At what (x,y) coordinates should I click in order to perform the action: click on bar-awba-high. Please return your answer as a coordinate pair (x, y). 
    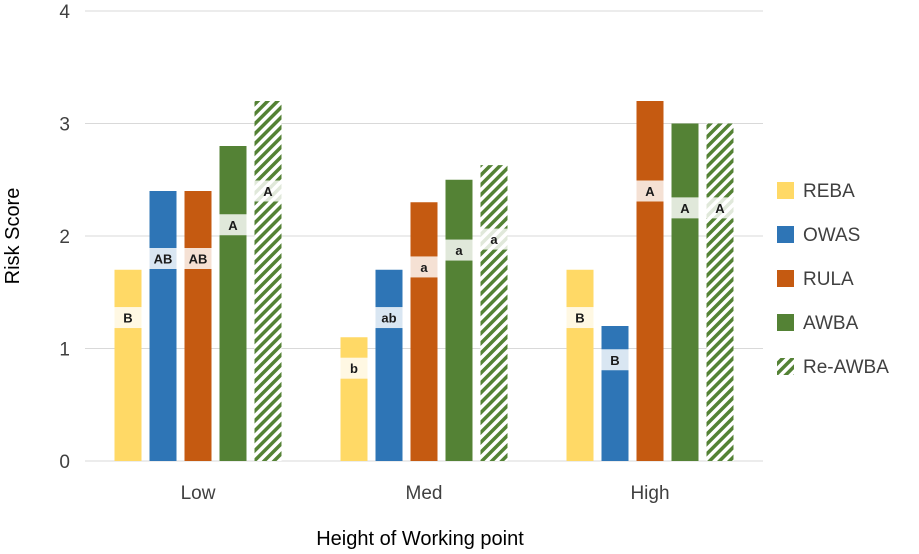
    Looking at the image, I should click on (685, 292).